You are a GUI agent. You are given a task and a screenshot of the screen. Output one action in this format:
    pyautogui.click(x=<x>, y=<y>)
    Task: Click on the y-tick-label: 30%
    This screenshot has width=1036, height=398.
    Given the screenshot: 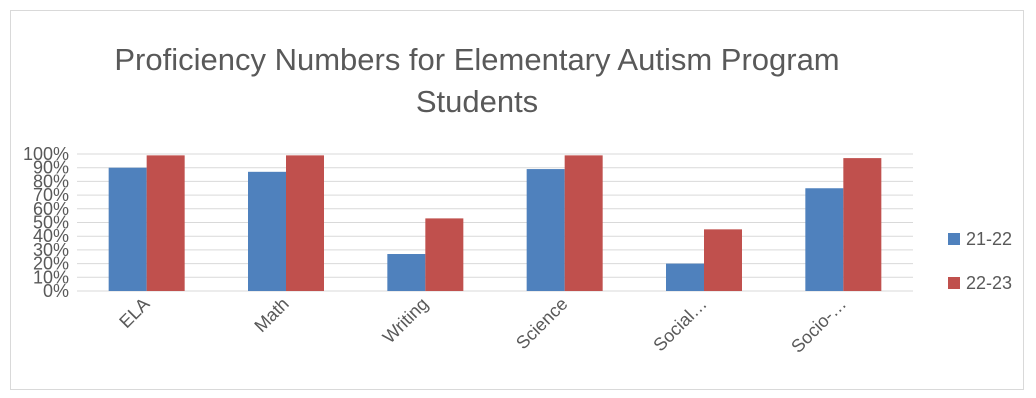 What is the action you would take?
    pyautogui.click(x=51, y=250)
    